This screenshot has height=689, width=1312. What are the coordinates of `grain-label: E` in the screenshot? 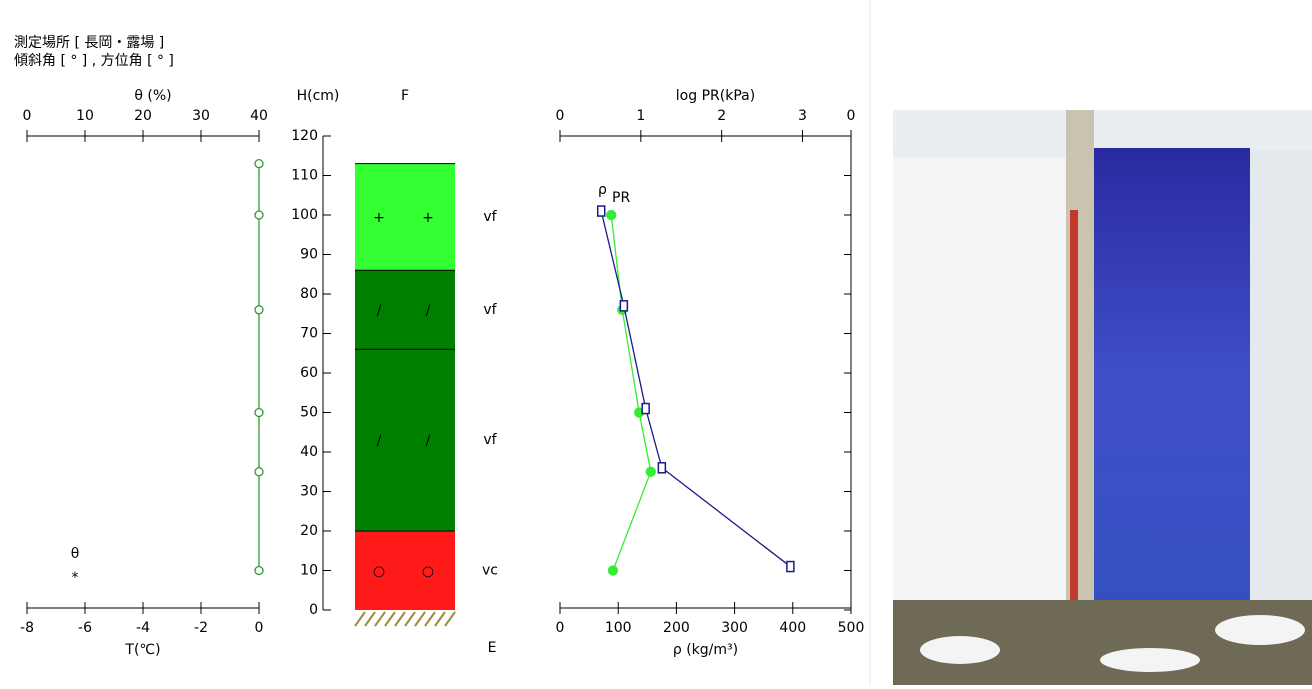 It's located at (492, 648).